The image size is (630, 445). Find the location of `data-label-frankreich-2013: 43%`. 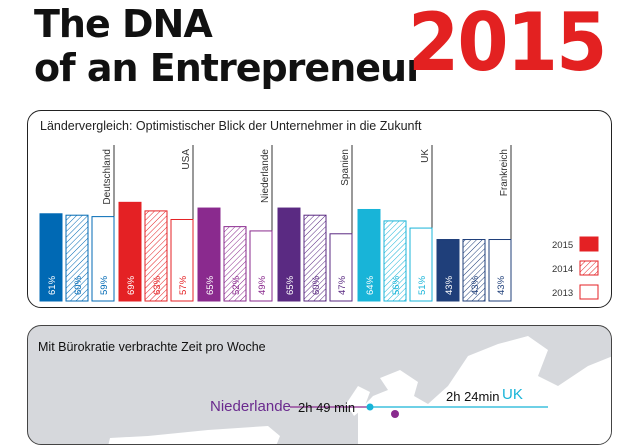

data-label-frankreich-2013: 43% is located at coordinates (501, 285).